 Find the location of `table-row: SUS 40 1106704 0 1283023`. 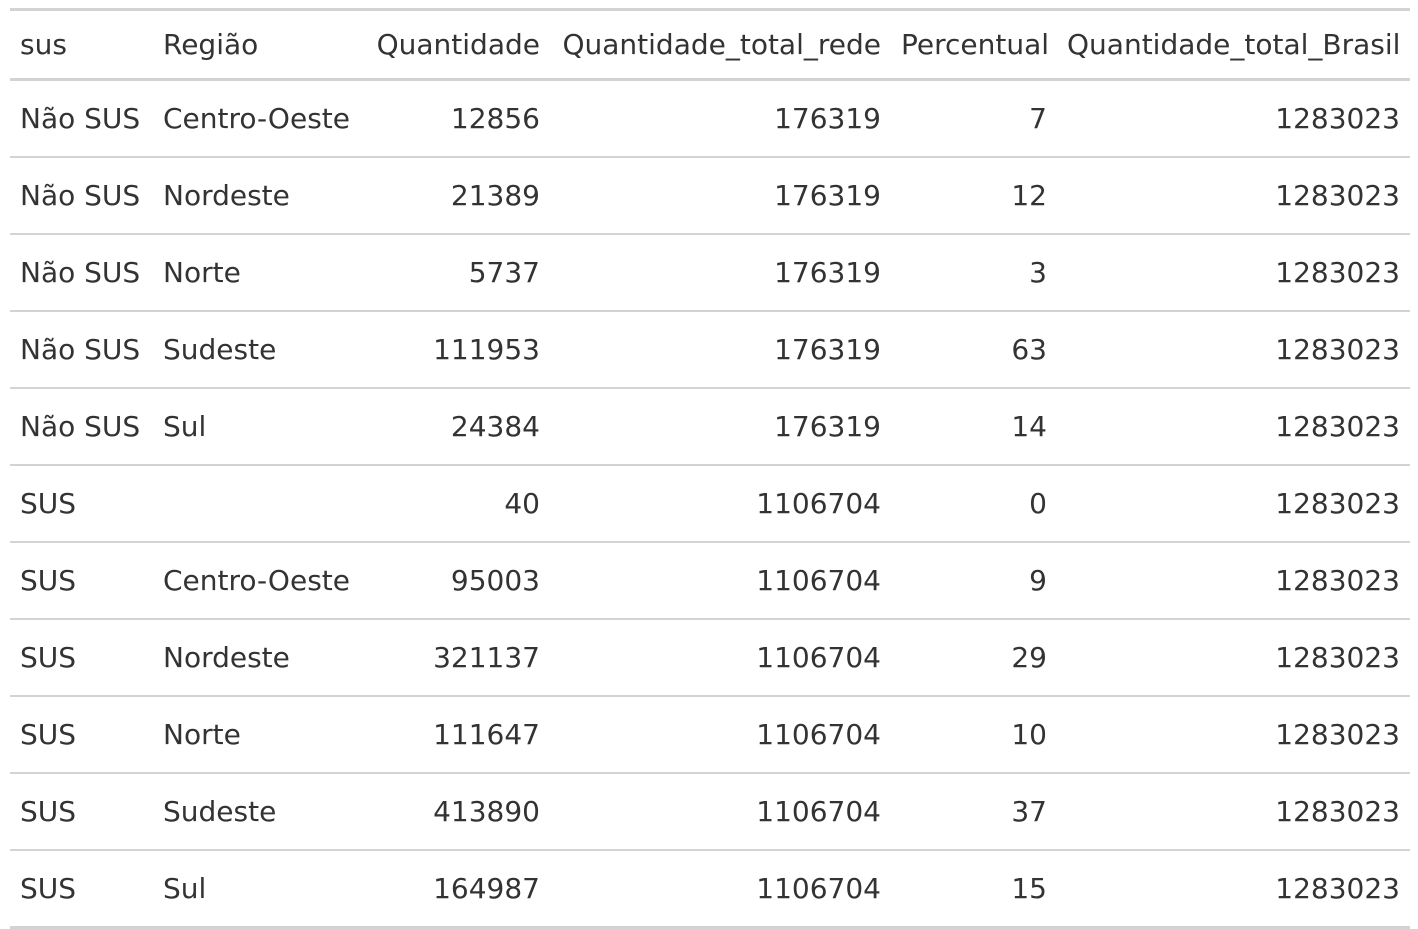

table-row: SUS 40 1106704 0 1283023 is located at coordinates (710, 504).